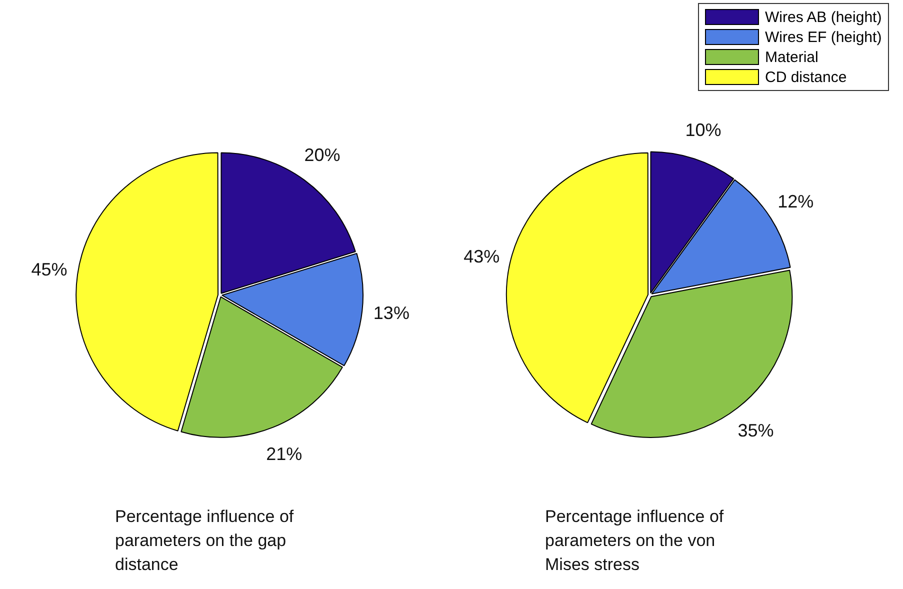 Image resolution: width=903 pixels, height=589 pixels. I want to click on legend-label: Material, so click(791, 57).